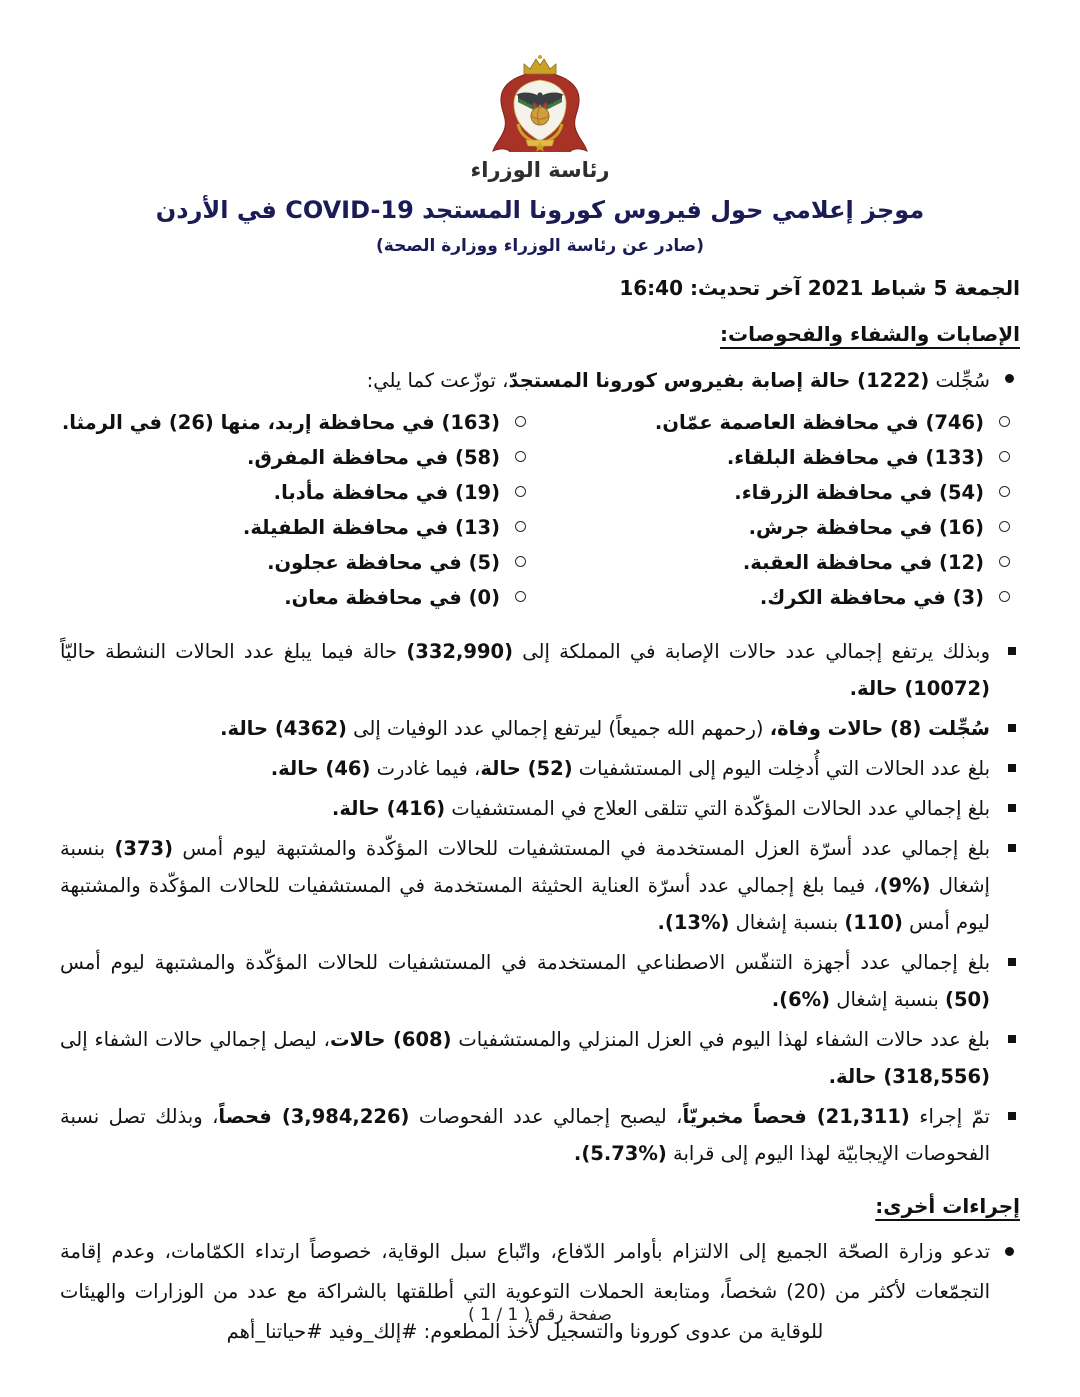  I want to click on governorate-text: (19) في محافظة مأدبا., so click(386, 492).